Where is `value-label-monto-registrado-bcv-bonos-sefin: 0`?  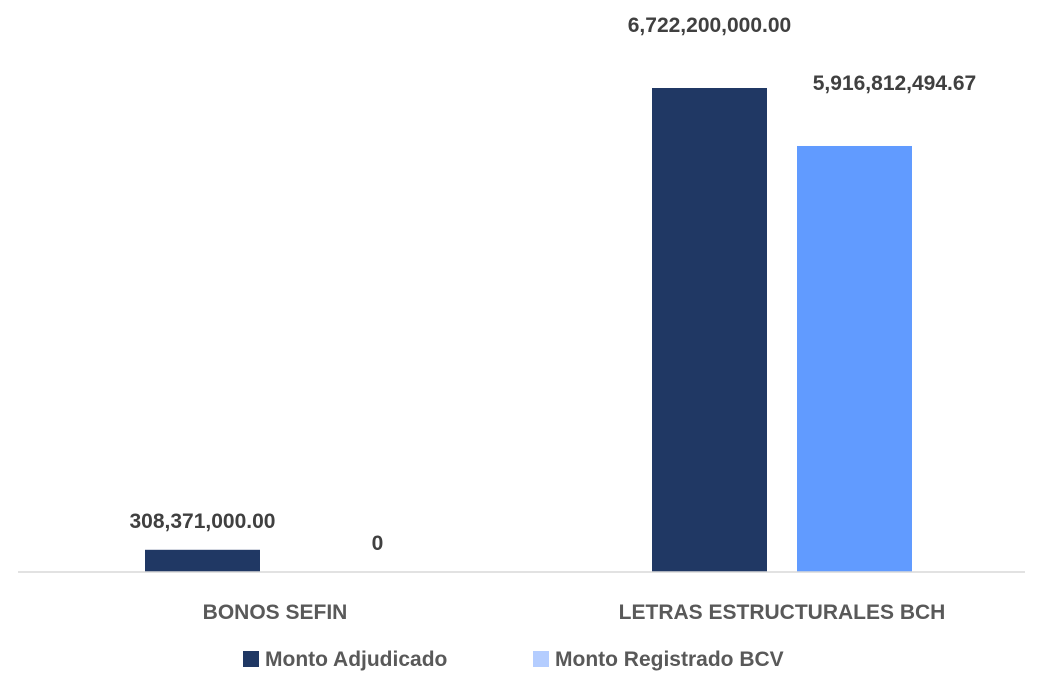 value-label-monto-registrado-bcv-bonos-sefin: 0 is located at coordinates (378, 543).